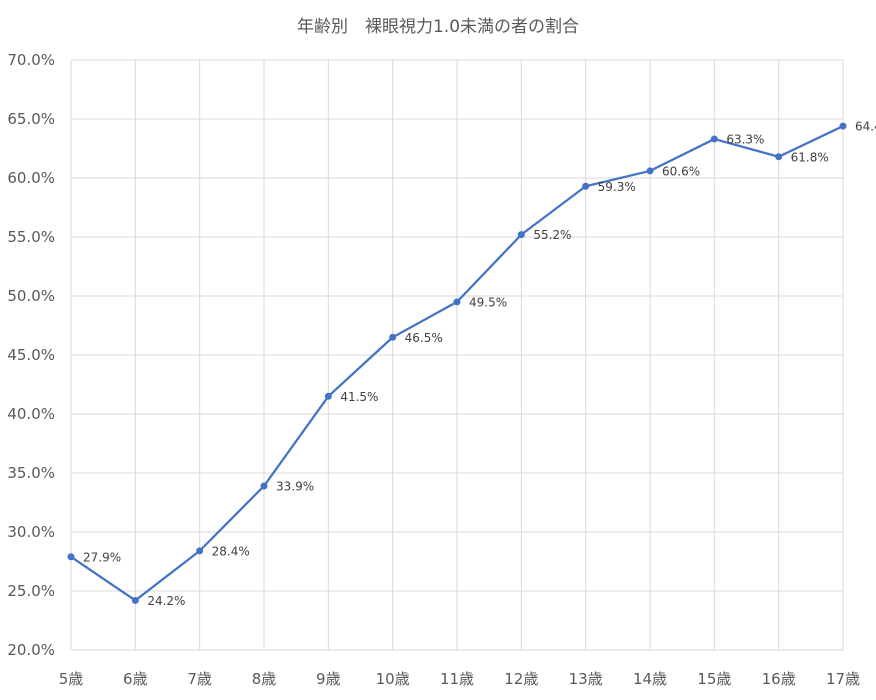 Image resolution: width=876 pixels, height=700 pixels. What do you see at coordinates (135, 679) in the screenshot?
I see `x-tick-label: 6歳` at bounding box center [135, 679].